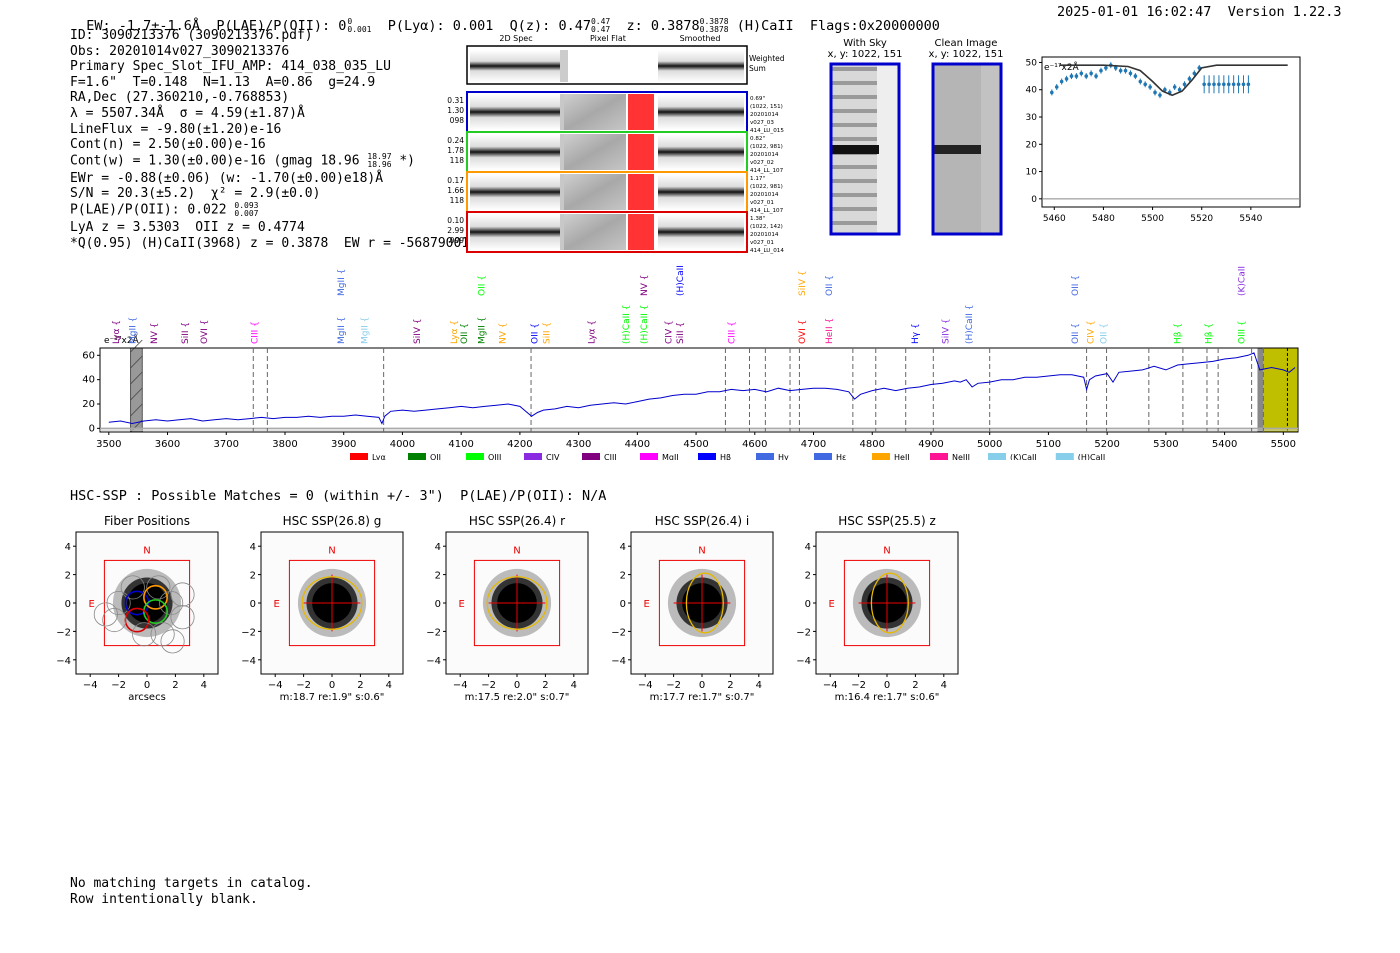 The height and width of the screenshot is (953, 1400). What do you see at coordinates (147, 521) in the screenshot?
I see `hsc-panel-title: Fiber Positions` at bounding box center [147, 521].